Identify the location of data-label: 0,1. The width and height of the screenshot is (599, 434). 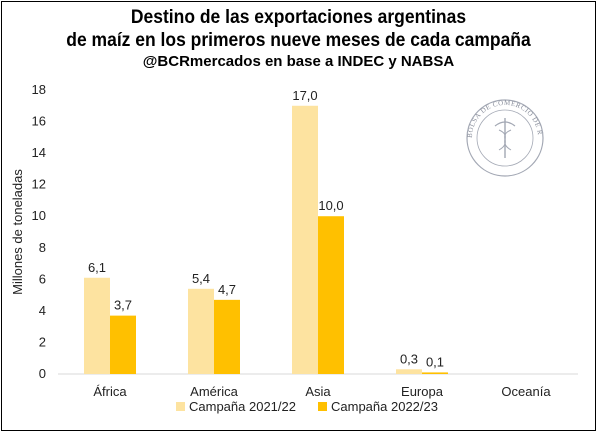
(435, 361).